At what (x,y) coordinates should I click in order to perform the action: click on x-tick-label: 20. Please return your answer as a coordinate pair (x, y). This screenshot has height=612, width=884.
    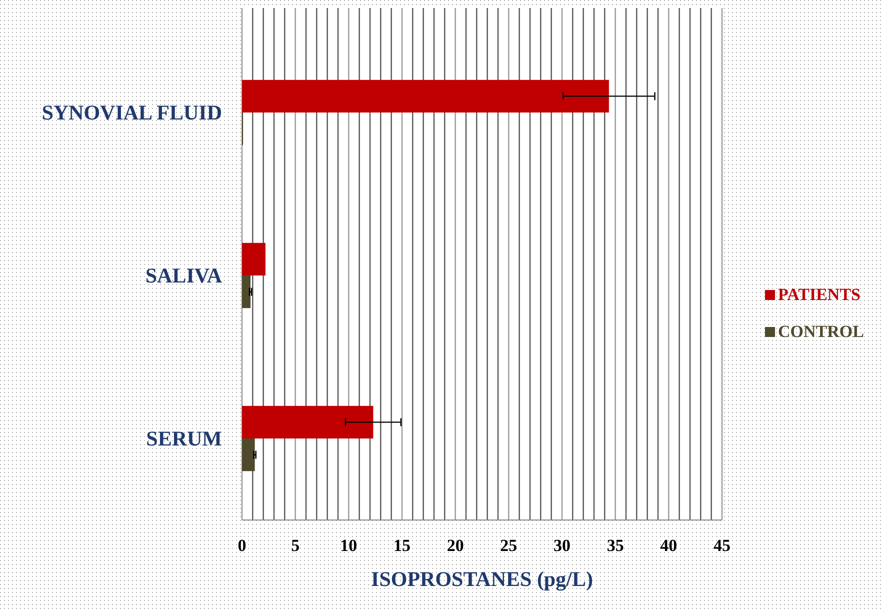
    Looking at the image, I should click on (455, 545).